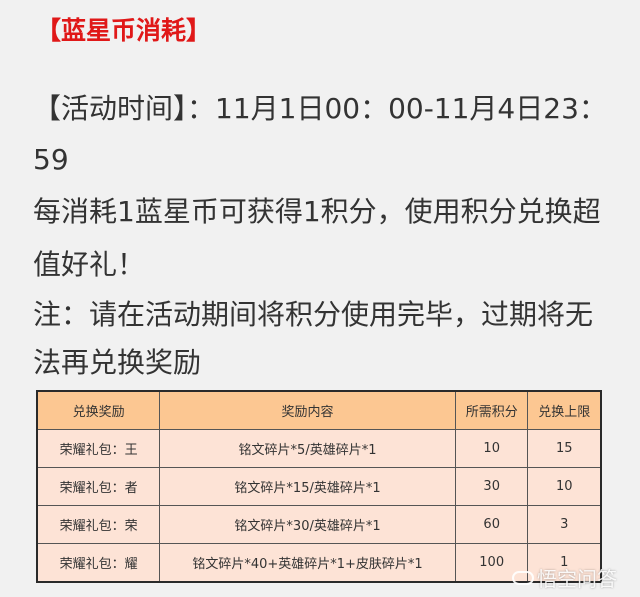 This screenshot has height=597, width=640. Describe the element at coordinates (98, 448) in the screenshot. I see `cell-reward: 荣耀礼包：王` at that location.